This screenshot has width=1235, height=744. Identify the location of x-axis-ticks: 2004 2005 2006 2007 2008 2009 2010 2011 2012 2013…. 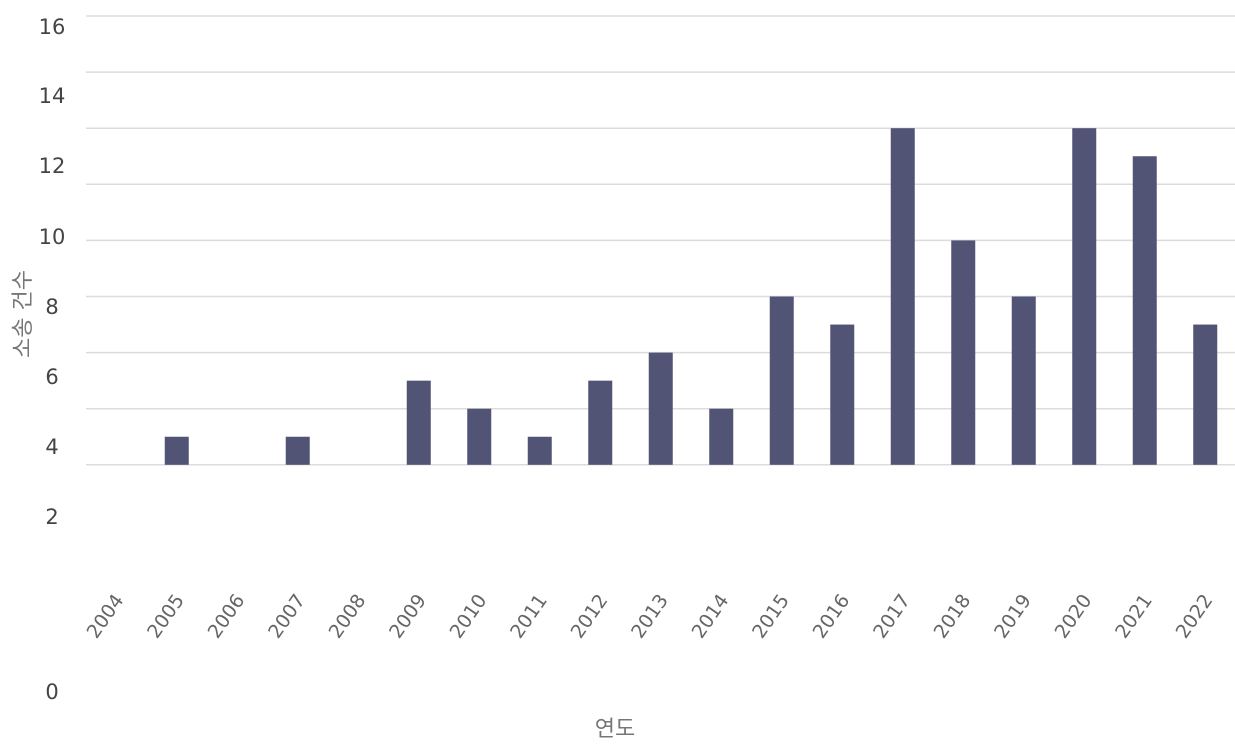
(650, 616).